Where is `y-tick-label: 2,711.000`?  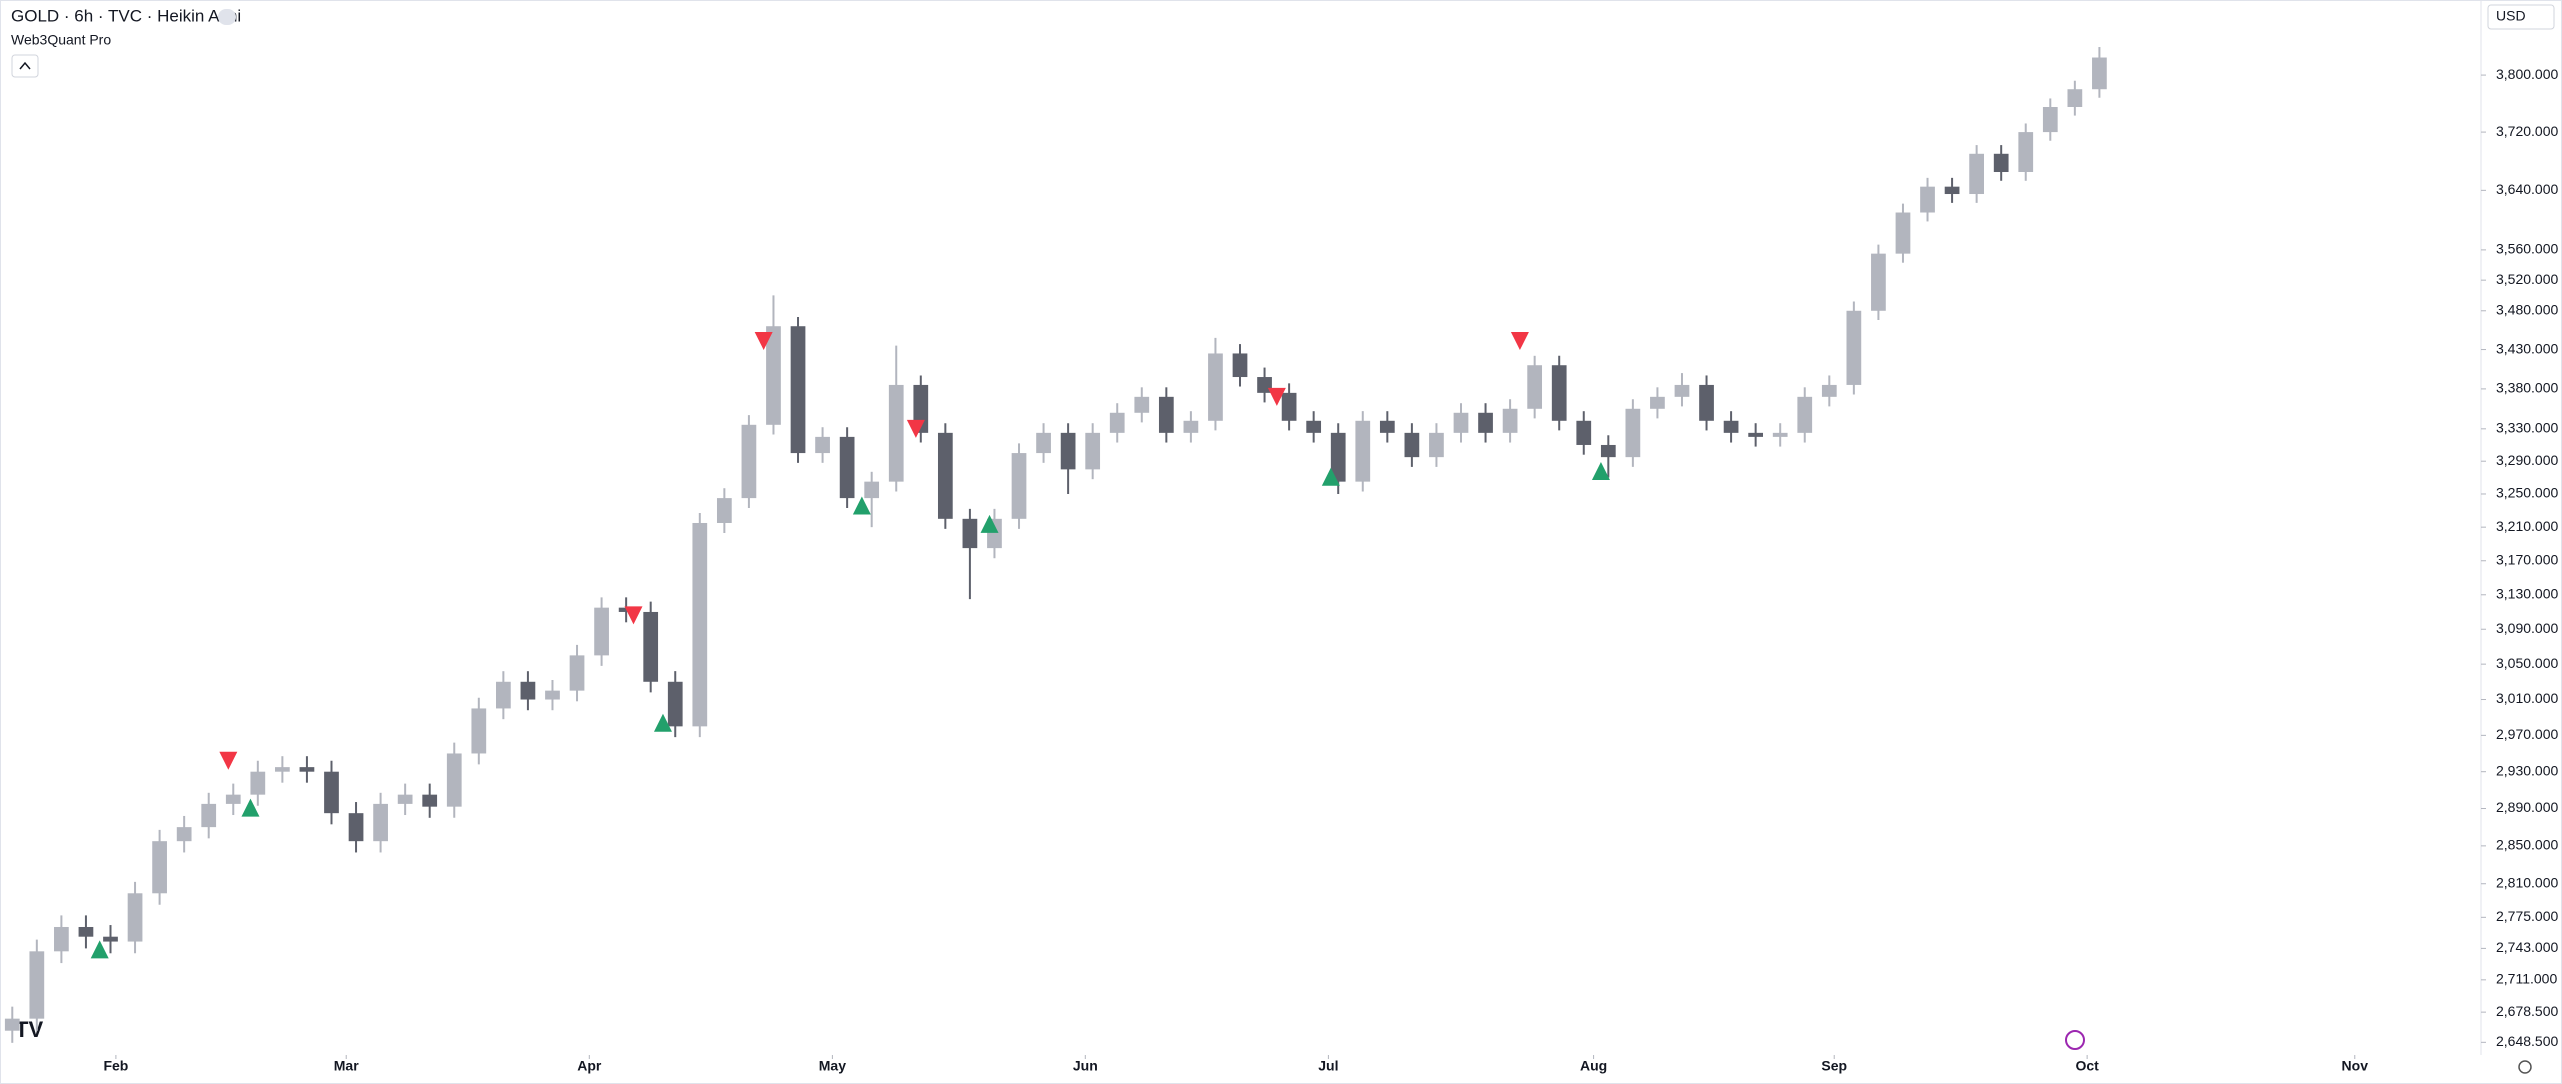
y-tick-label: 2,711.000 is located at coordinates (2526, 979).